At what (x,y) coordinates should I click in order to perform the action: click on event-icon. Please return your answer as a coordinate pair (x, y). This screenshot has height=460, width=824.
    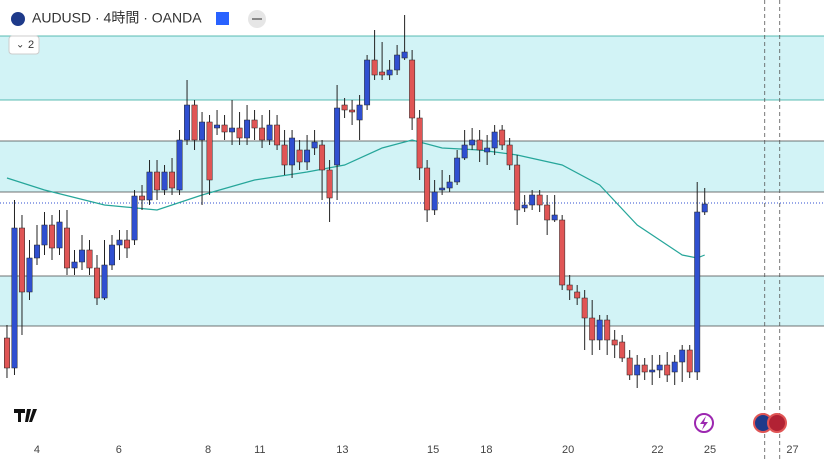
    Looking at the image, I should click on (777, 423).